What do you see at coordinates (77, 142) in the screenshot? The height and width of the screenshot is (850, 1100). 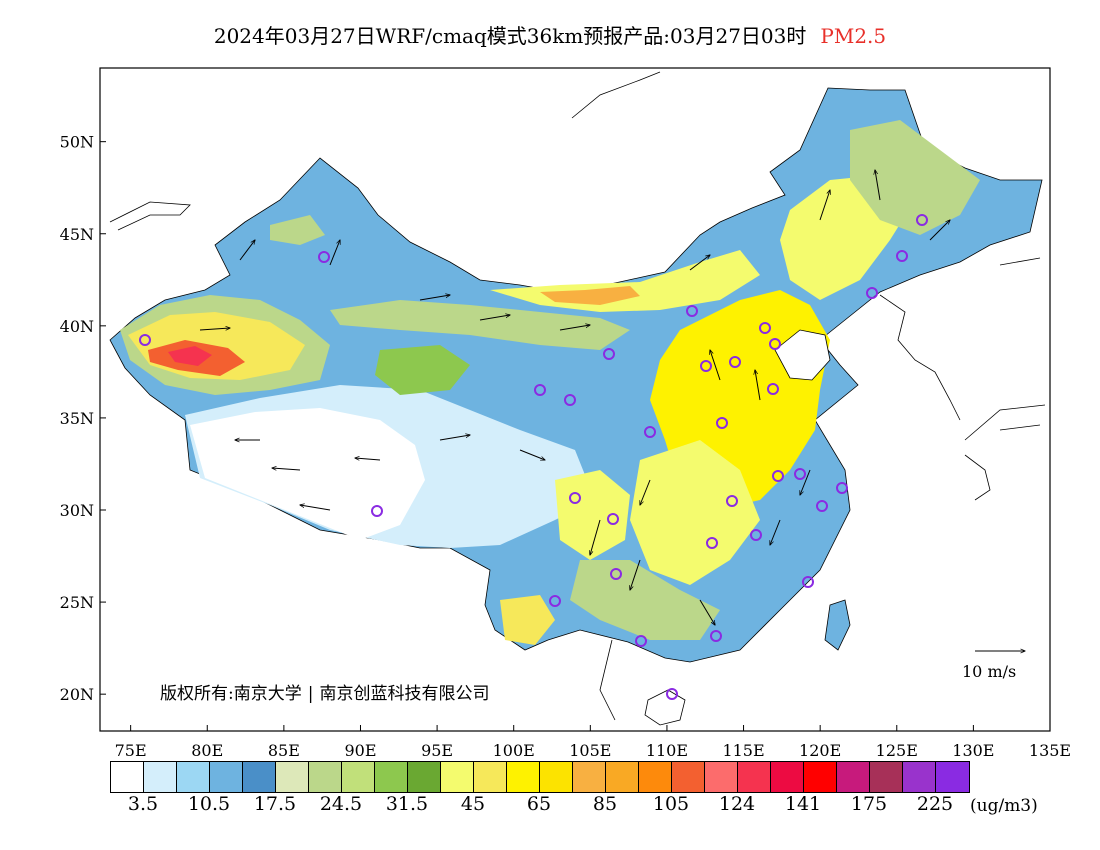 I see `lat-tick-label: 50N` at bounding box center [77, 142].